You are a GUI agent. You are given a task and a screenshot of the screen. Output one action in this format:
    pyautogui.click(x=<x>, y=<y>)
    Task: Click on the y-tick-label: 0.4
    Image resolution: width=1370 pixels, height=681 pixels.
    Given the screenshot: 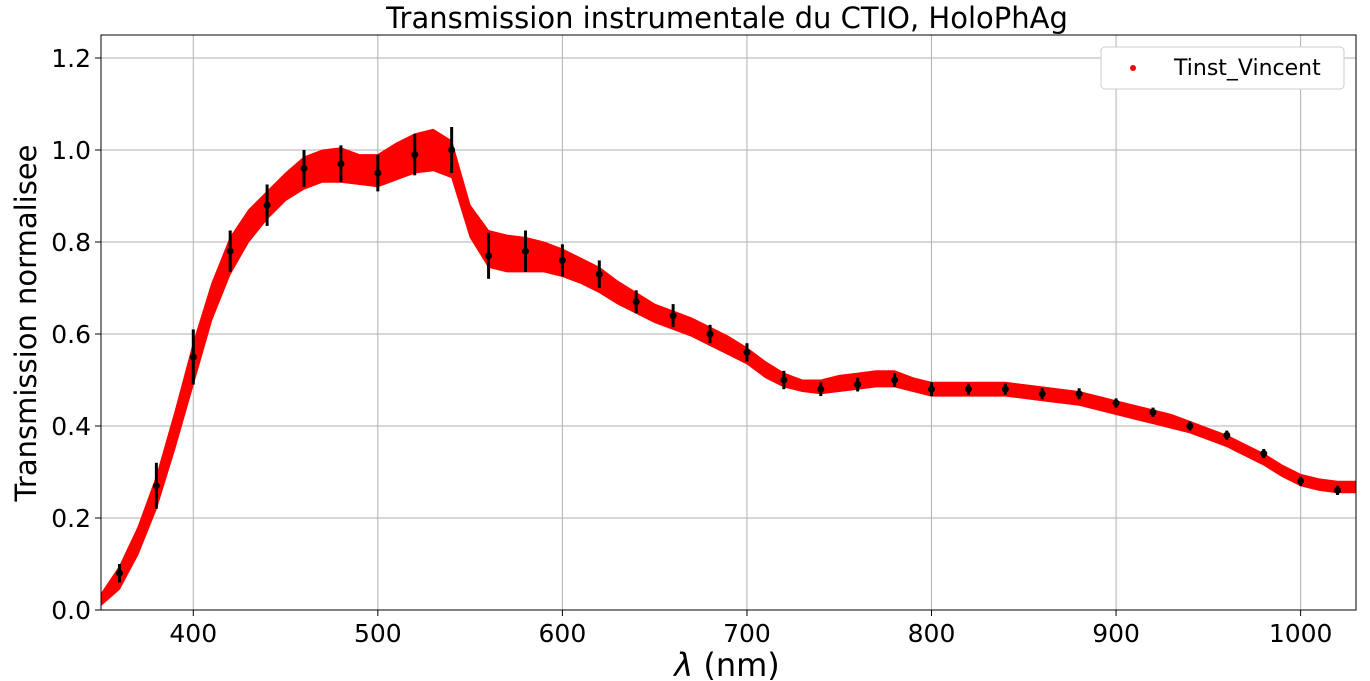 What is the action you would take?
    pyautogui.click(x=71, y=426)
    